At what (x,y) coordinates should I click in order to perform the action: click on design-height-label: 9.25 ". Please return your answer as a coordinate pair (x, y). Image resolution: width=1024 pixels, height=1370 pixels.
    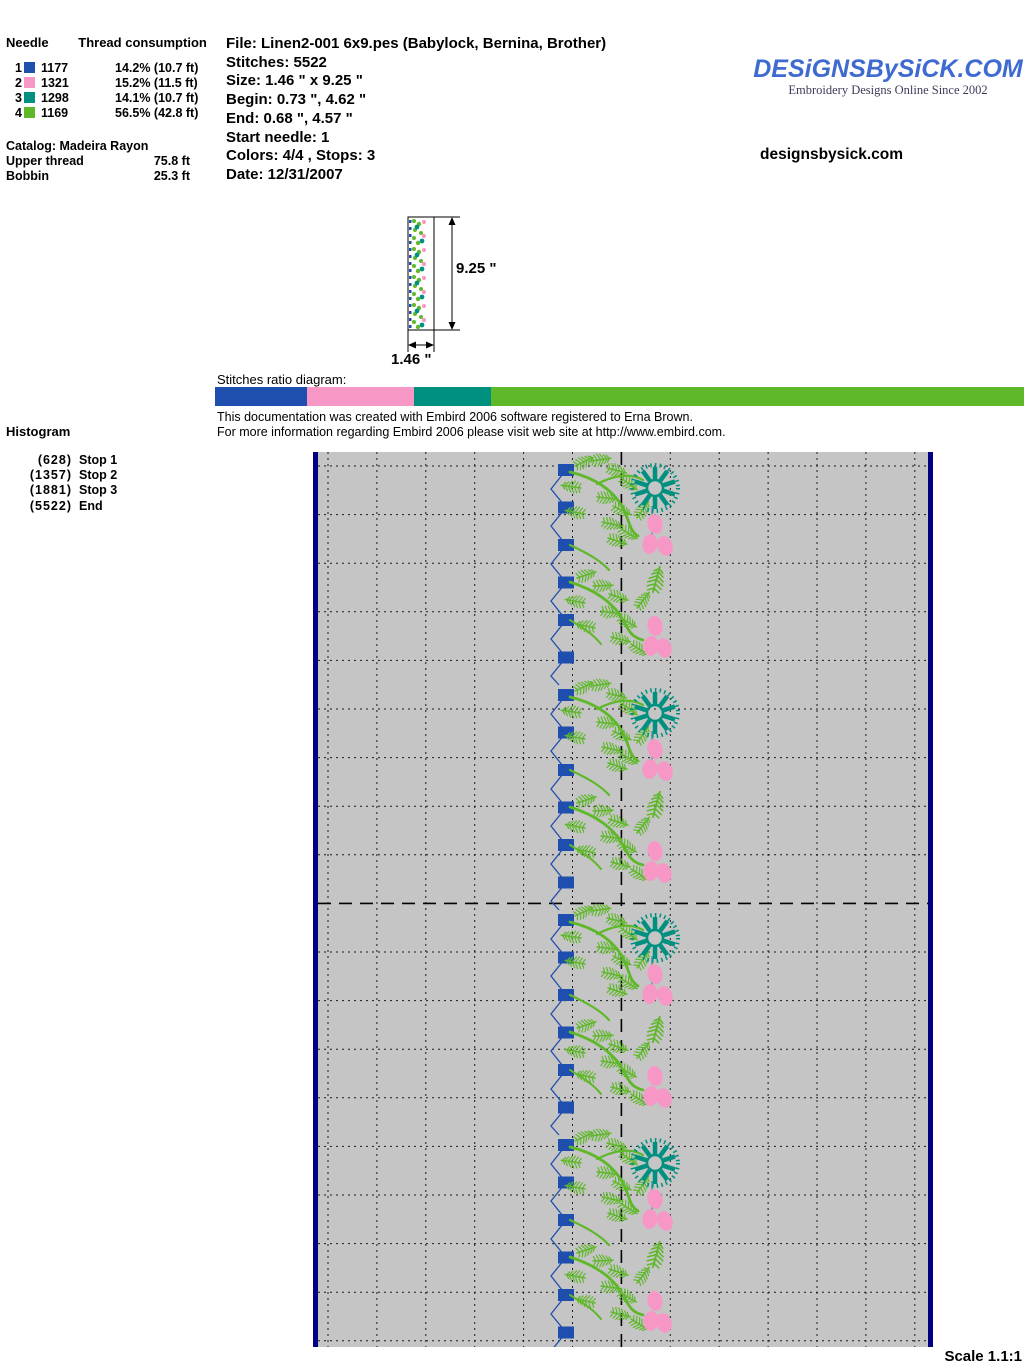
    Looking at the image, I should click on (476, 268).